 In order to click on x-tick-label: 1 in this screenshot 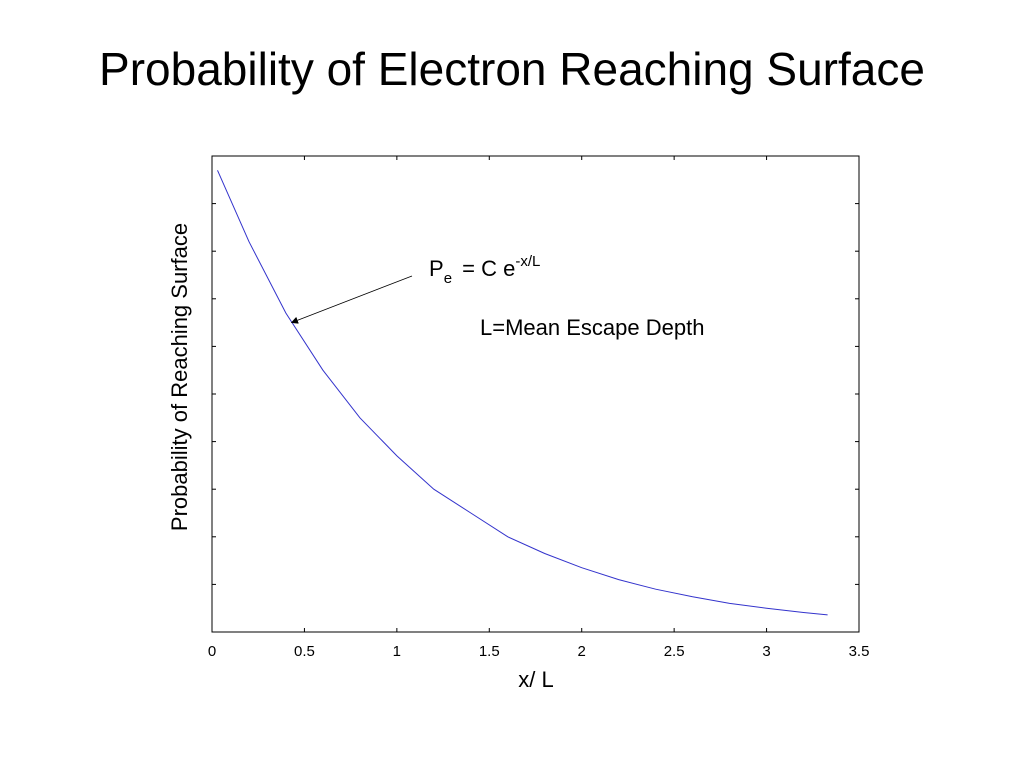, I will do `click(397, 651)`.